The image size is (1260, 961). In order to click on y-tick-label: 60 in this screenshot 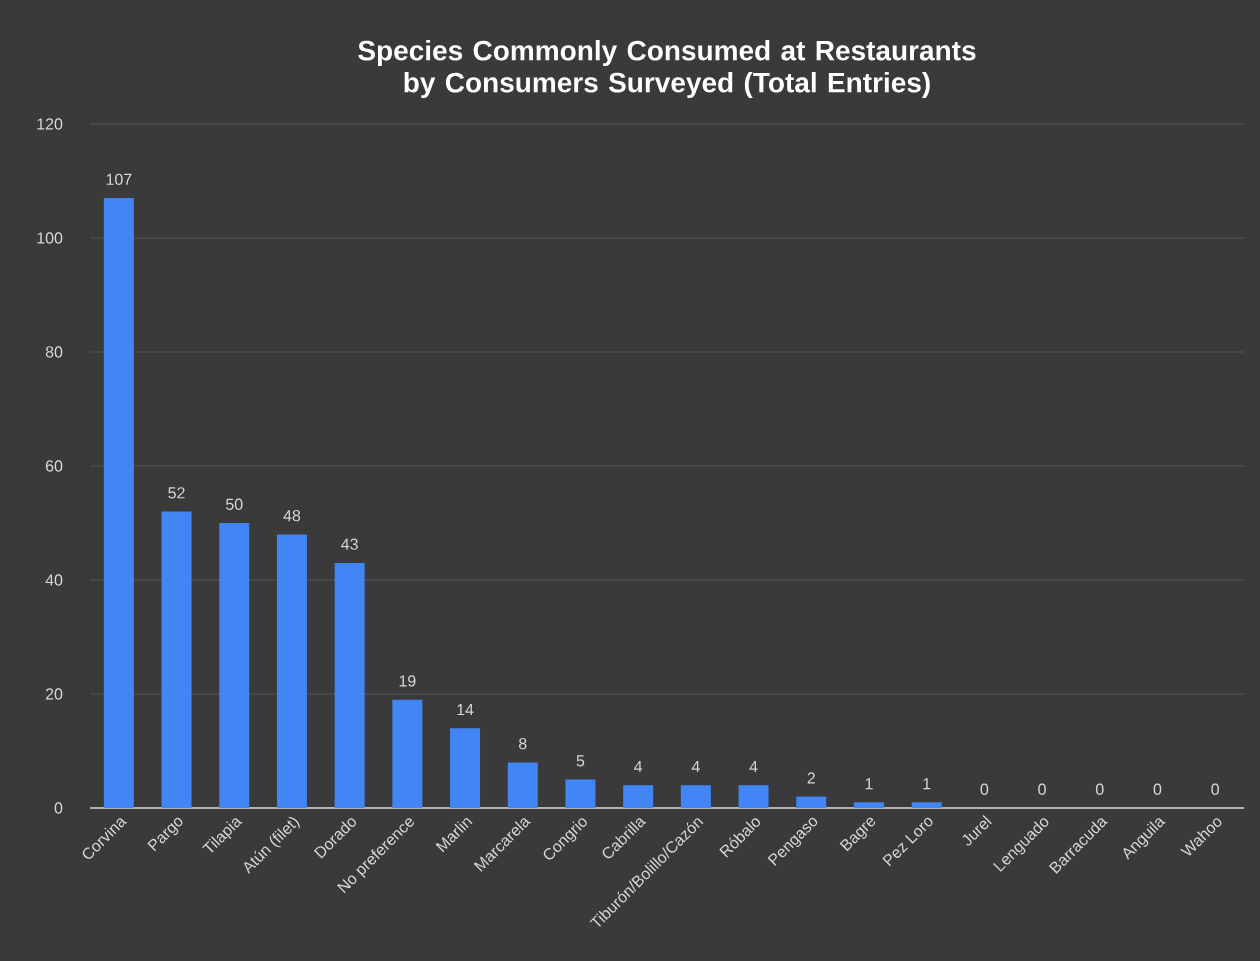, I will do `click(54, 466)`.